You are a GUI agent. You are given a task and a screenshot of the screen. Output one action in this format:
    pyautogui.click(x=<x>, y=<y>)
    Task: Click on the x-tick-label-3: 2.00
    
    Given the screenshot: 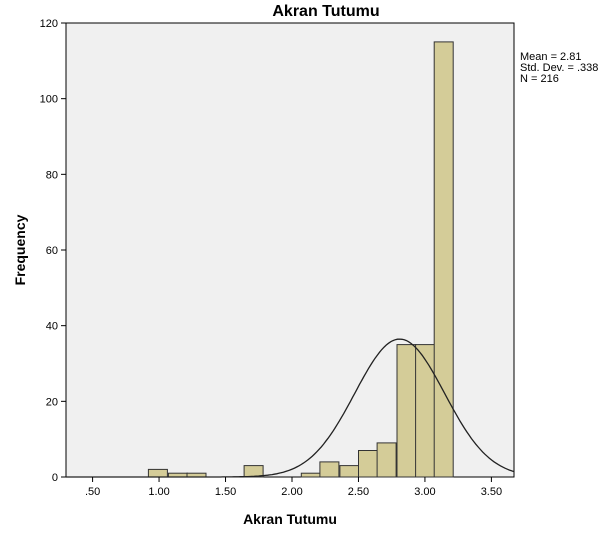 What is the action you would take?
    pyautogui.click(x=291, y=492)
    